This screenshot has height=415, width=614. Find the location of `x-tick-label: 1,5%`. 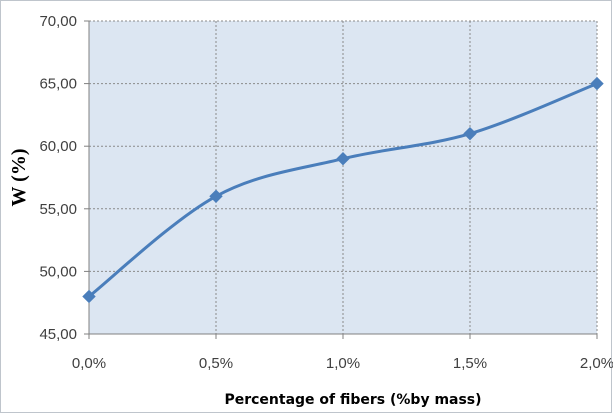

x-tick-label: 1,5% is located at coordinates (470, 363).